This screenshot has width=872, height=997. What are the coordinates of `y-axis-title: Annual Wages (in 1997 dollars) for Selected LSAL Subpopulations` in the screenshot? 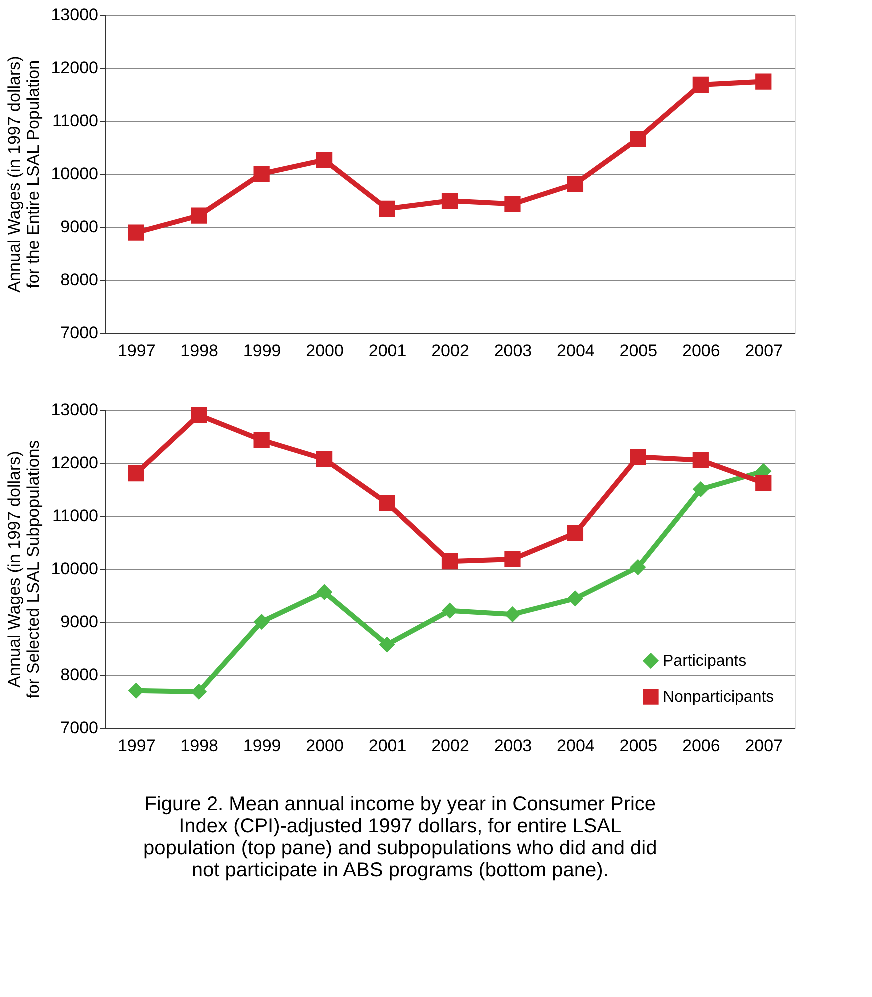 It's located at (24, 569).